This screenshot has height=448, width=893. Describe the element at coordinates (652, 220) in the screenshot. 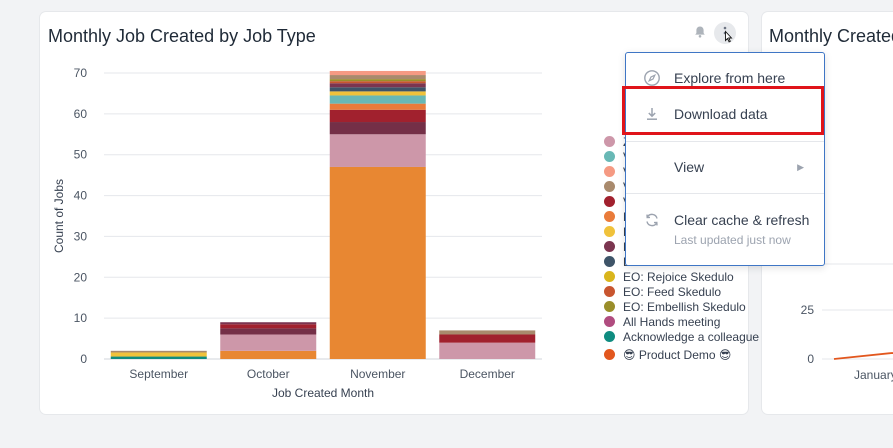

I see `refresh-icon` at that location.